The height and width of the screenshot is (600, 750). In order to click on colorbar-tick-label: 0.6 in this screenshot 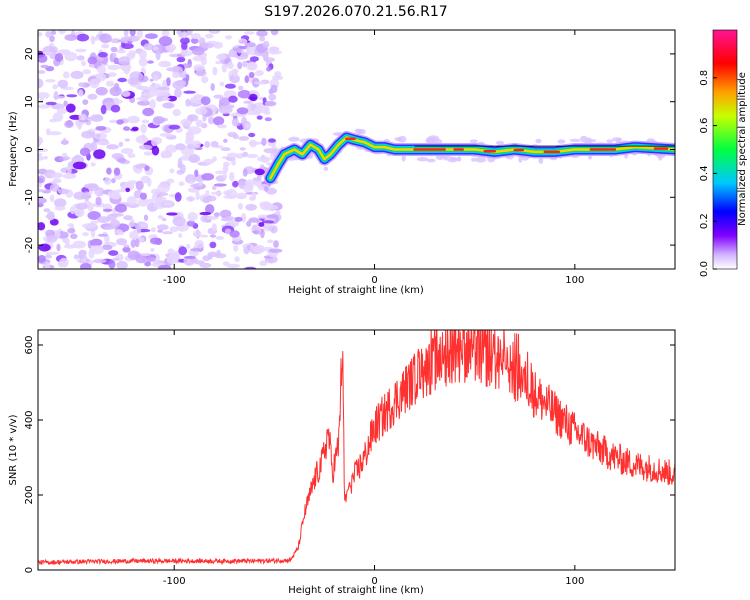, I will do `click(704, 126)`.